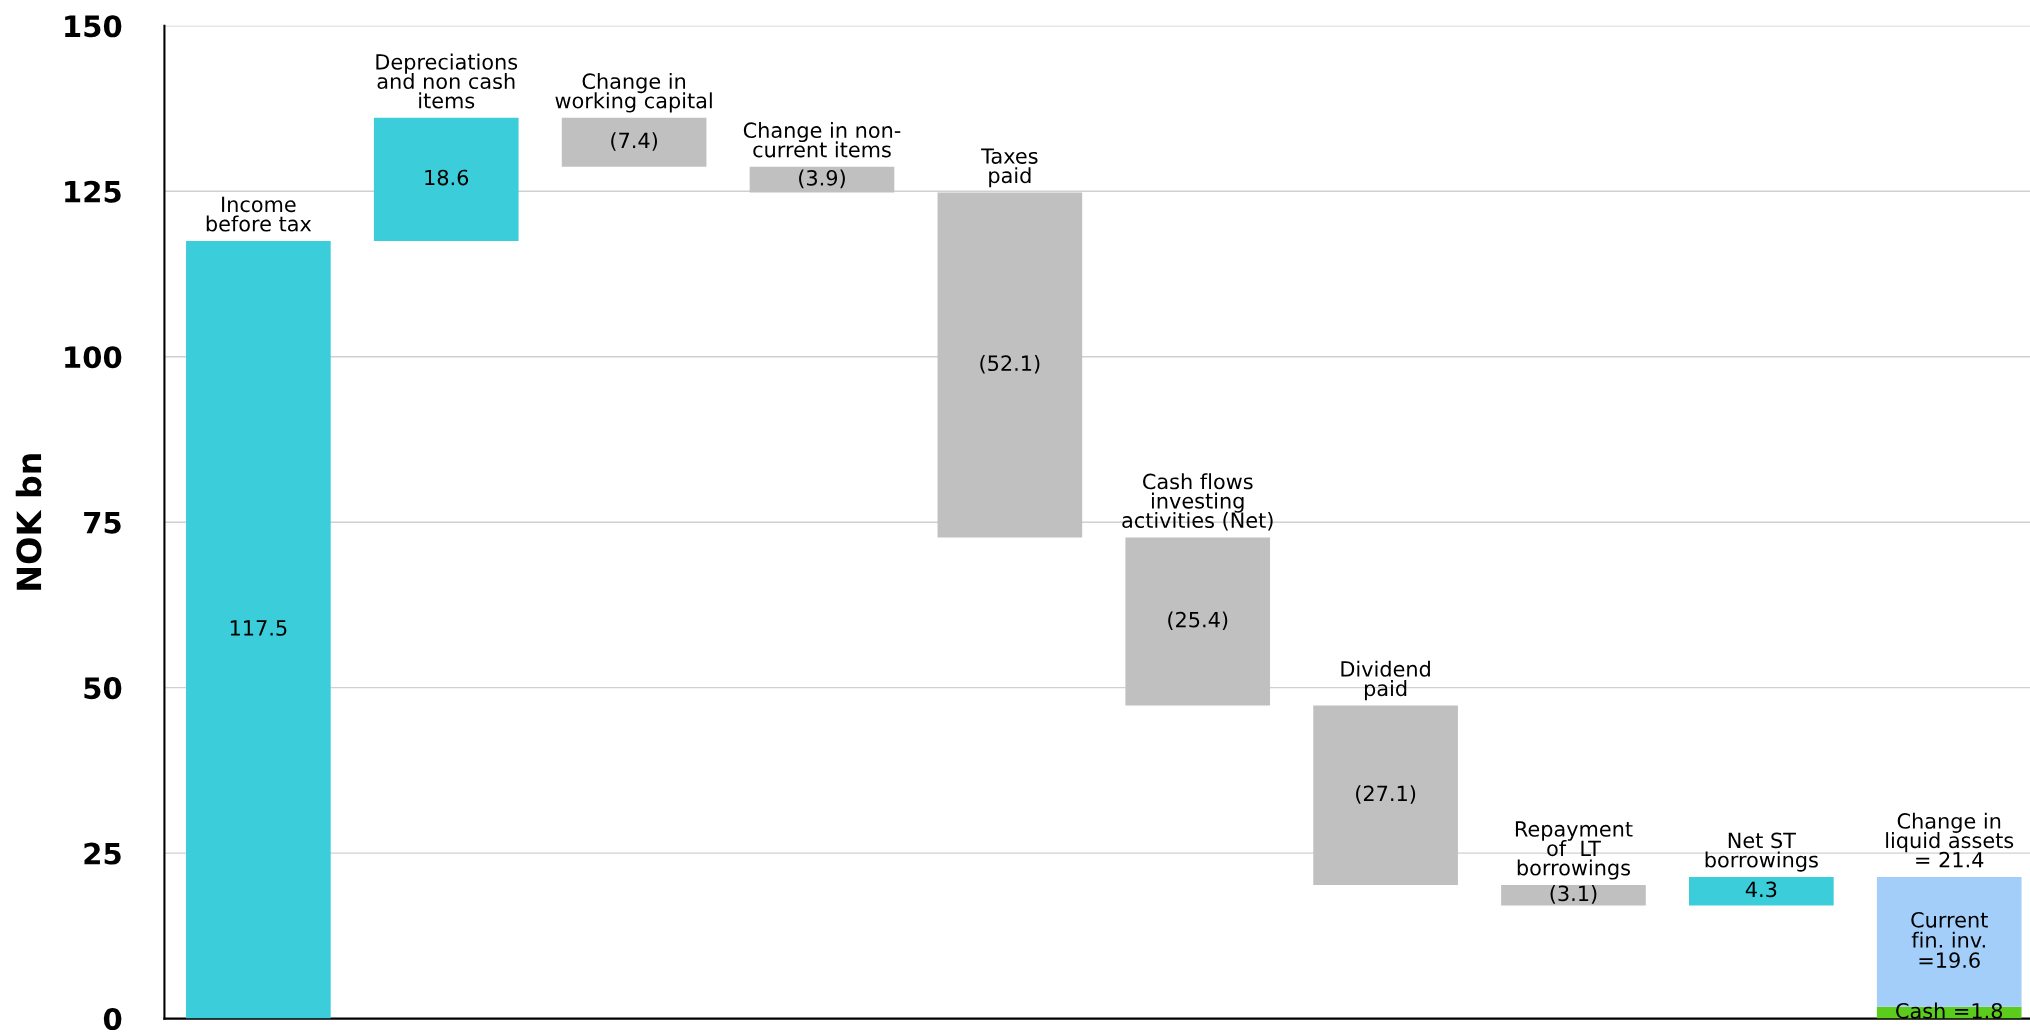  What do you see at coordinates (28, 522) in the screenshot?
I see `y-axis-title: NOK bn` at bounding box center [28, 522].